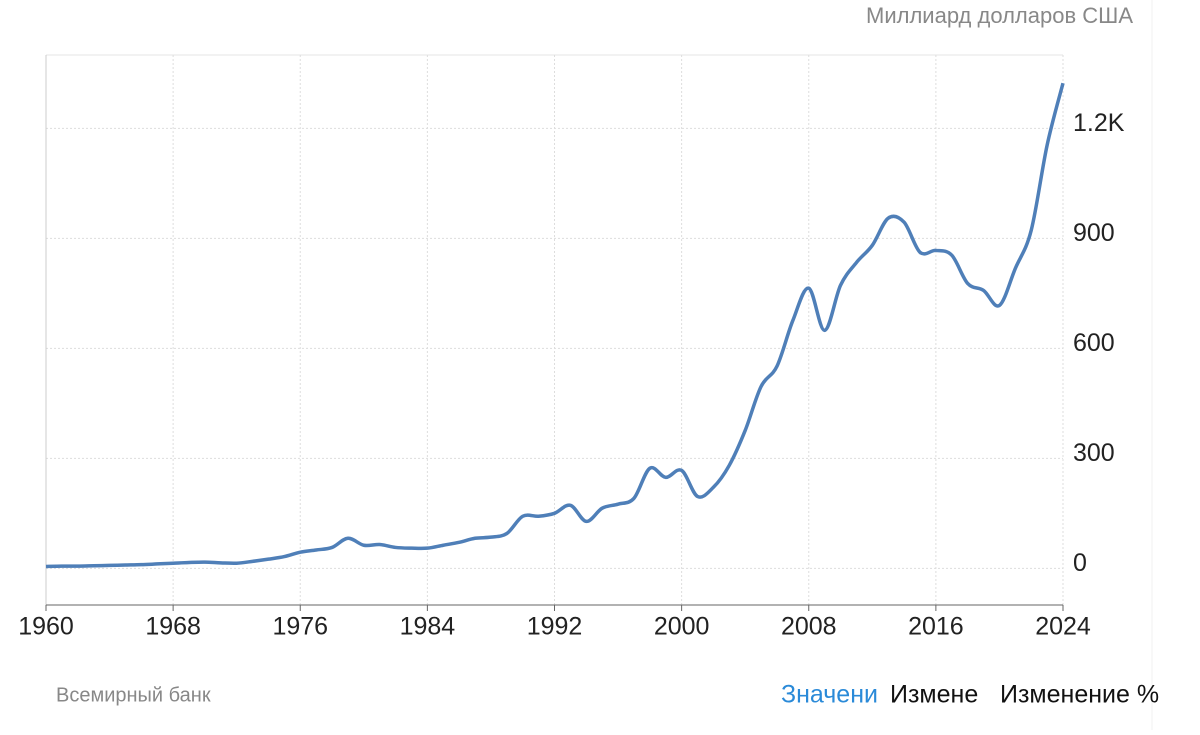 The width and height of the screenshot is (1200, 735). What do you see at coordinates (46, 627) in the screenshot?
I see `x-tick-label: 1960` at bounding box center [46, 627].